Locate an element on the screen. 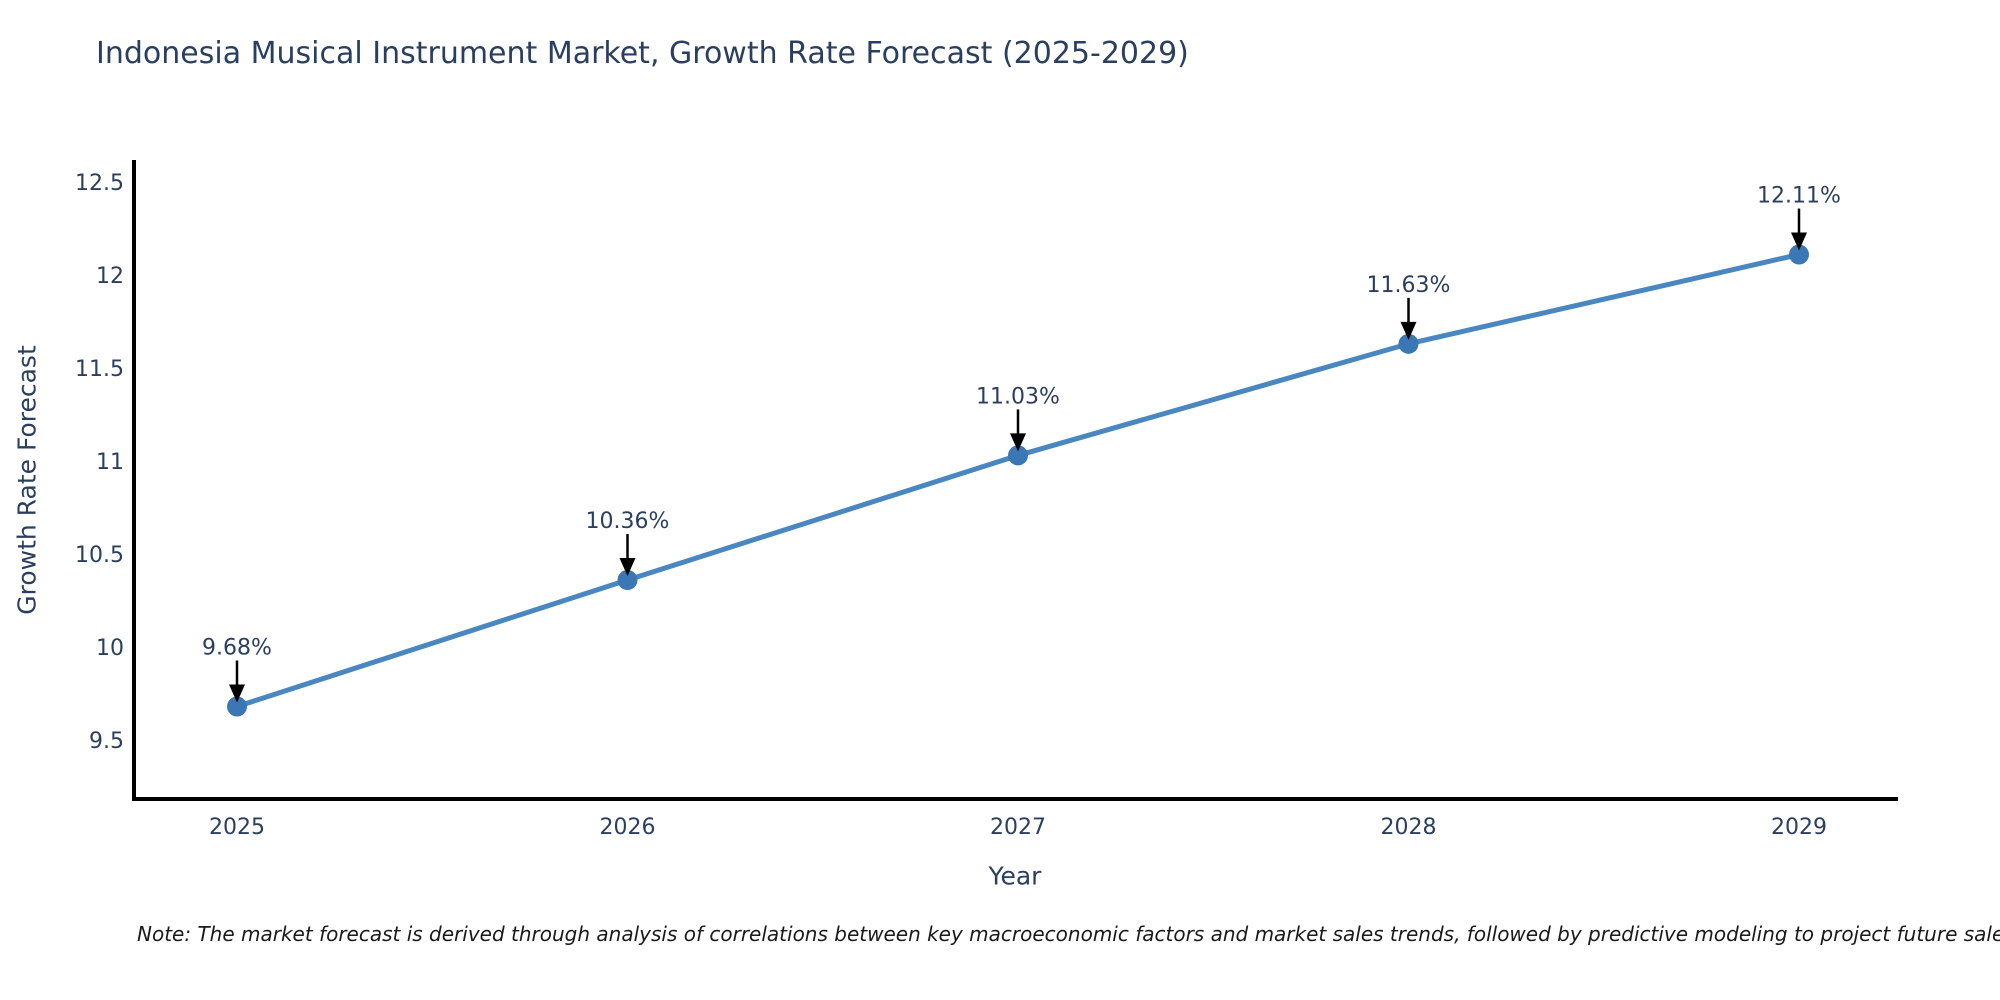 Image resolution: width=2000 pixels, height=1000 pixels. point-value-label: 11.03% is located at coordinates (1018, 396).